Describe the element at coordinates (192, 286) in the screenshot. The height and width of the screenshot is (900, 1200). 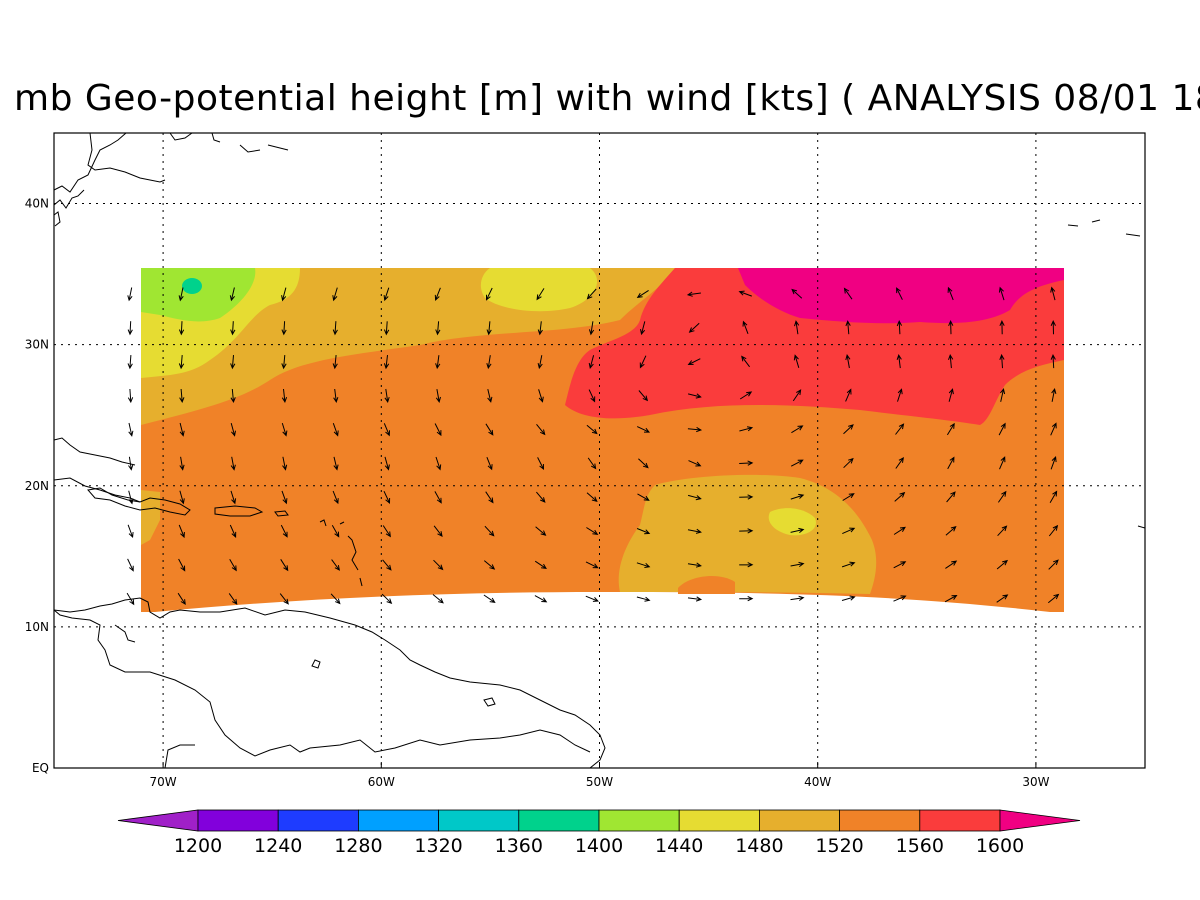
I see `region-1360-1400-blob` at that location.